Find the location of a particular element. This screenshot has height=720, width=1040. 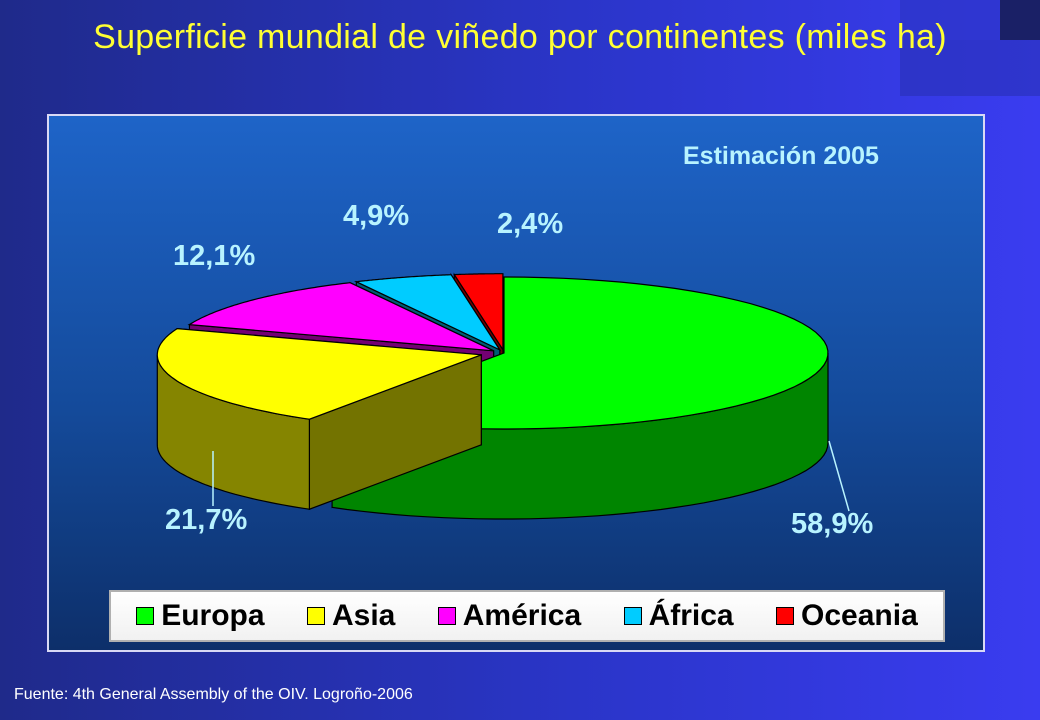

legend-swatch-america is located at coordinates (446, 616).